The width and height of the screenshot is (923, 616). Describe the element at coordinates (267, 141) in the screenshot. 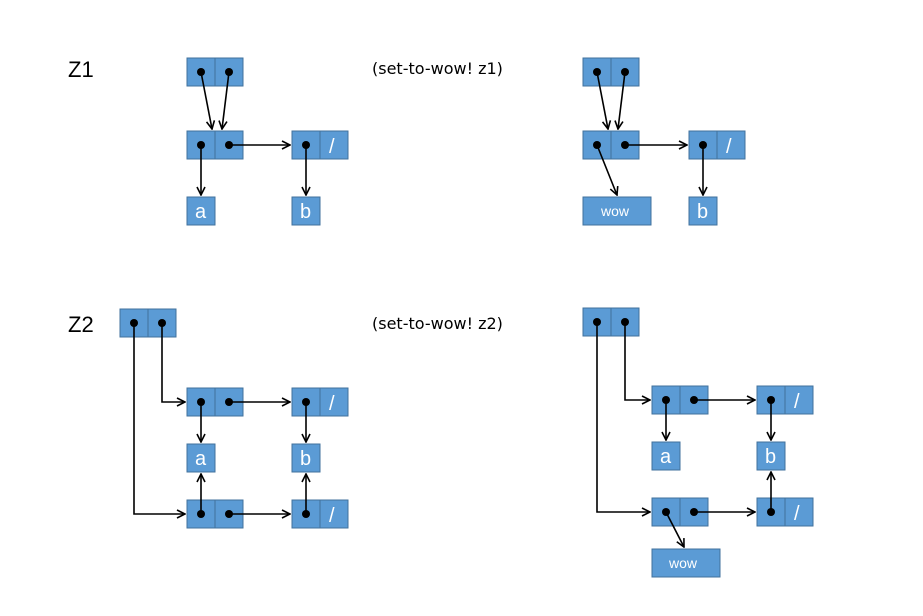

I see `z1-before: / a b` at that location.